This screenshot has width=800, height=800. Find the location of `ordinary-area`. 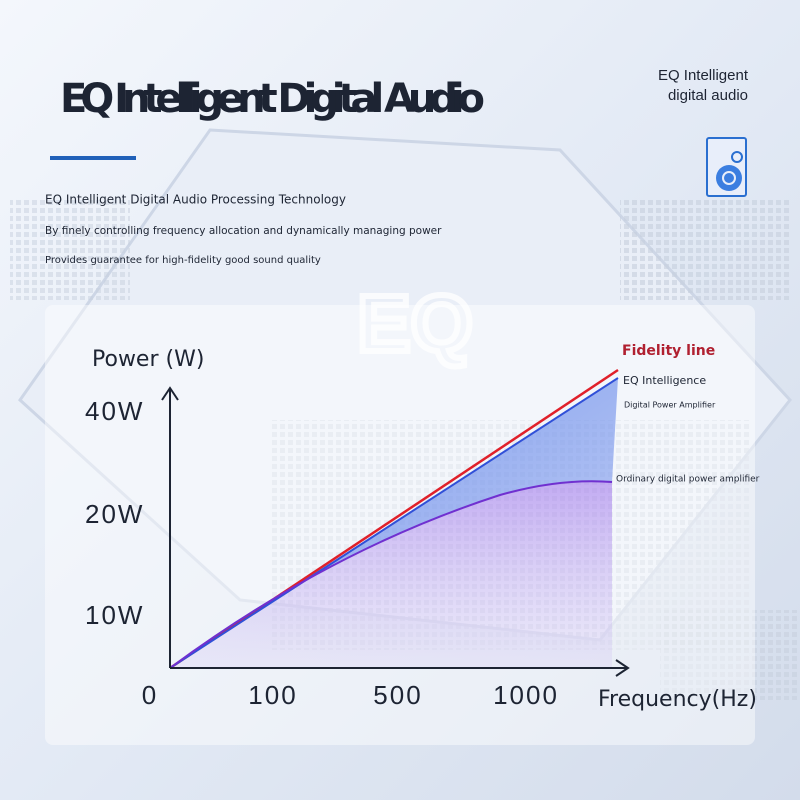

ordinary-area is located at coordinates (391, 574).